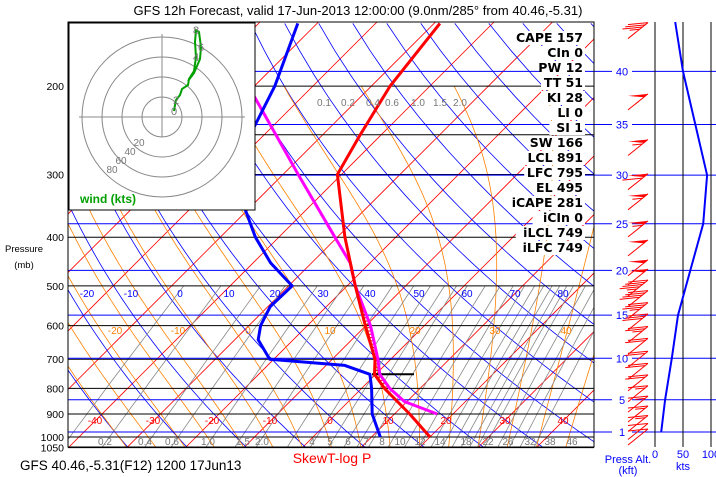  Describe the element at coordinates (229, 294) in the screenshot. I see `dry-adiabat-label: 10` at that location.